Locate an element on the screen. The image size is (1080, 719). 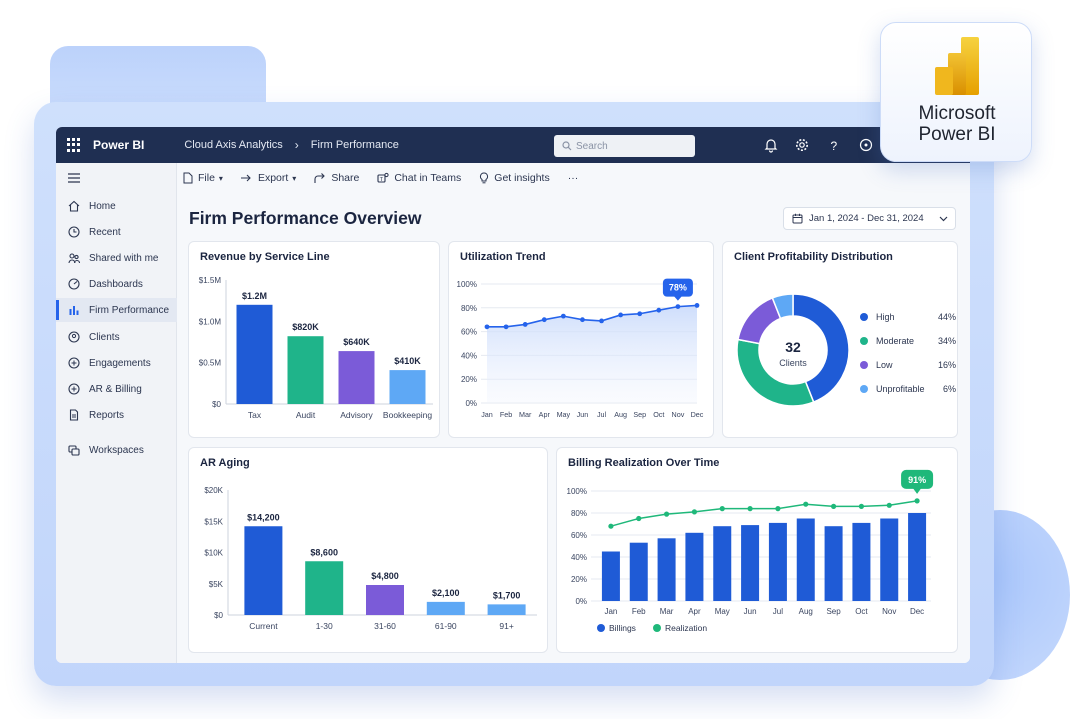
date-range-picker: Jan 1, 2024 - Dec 31, 2024 is located at coordinates (869, 218).